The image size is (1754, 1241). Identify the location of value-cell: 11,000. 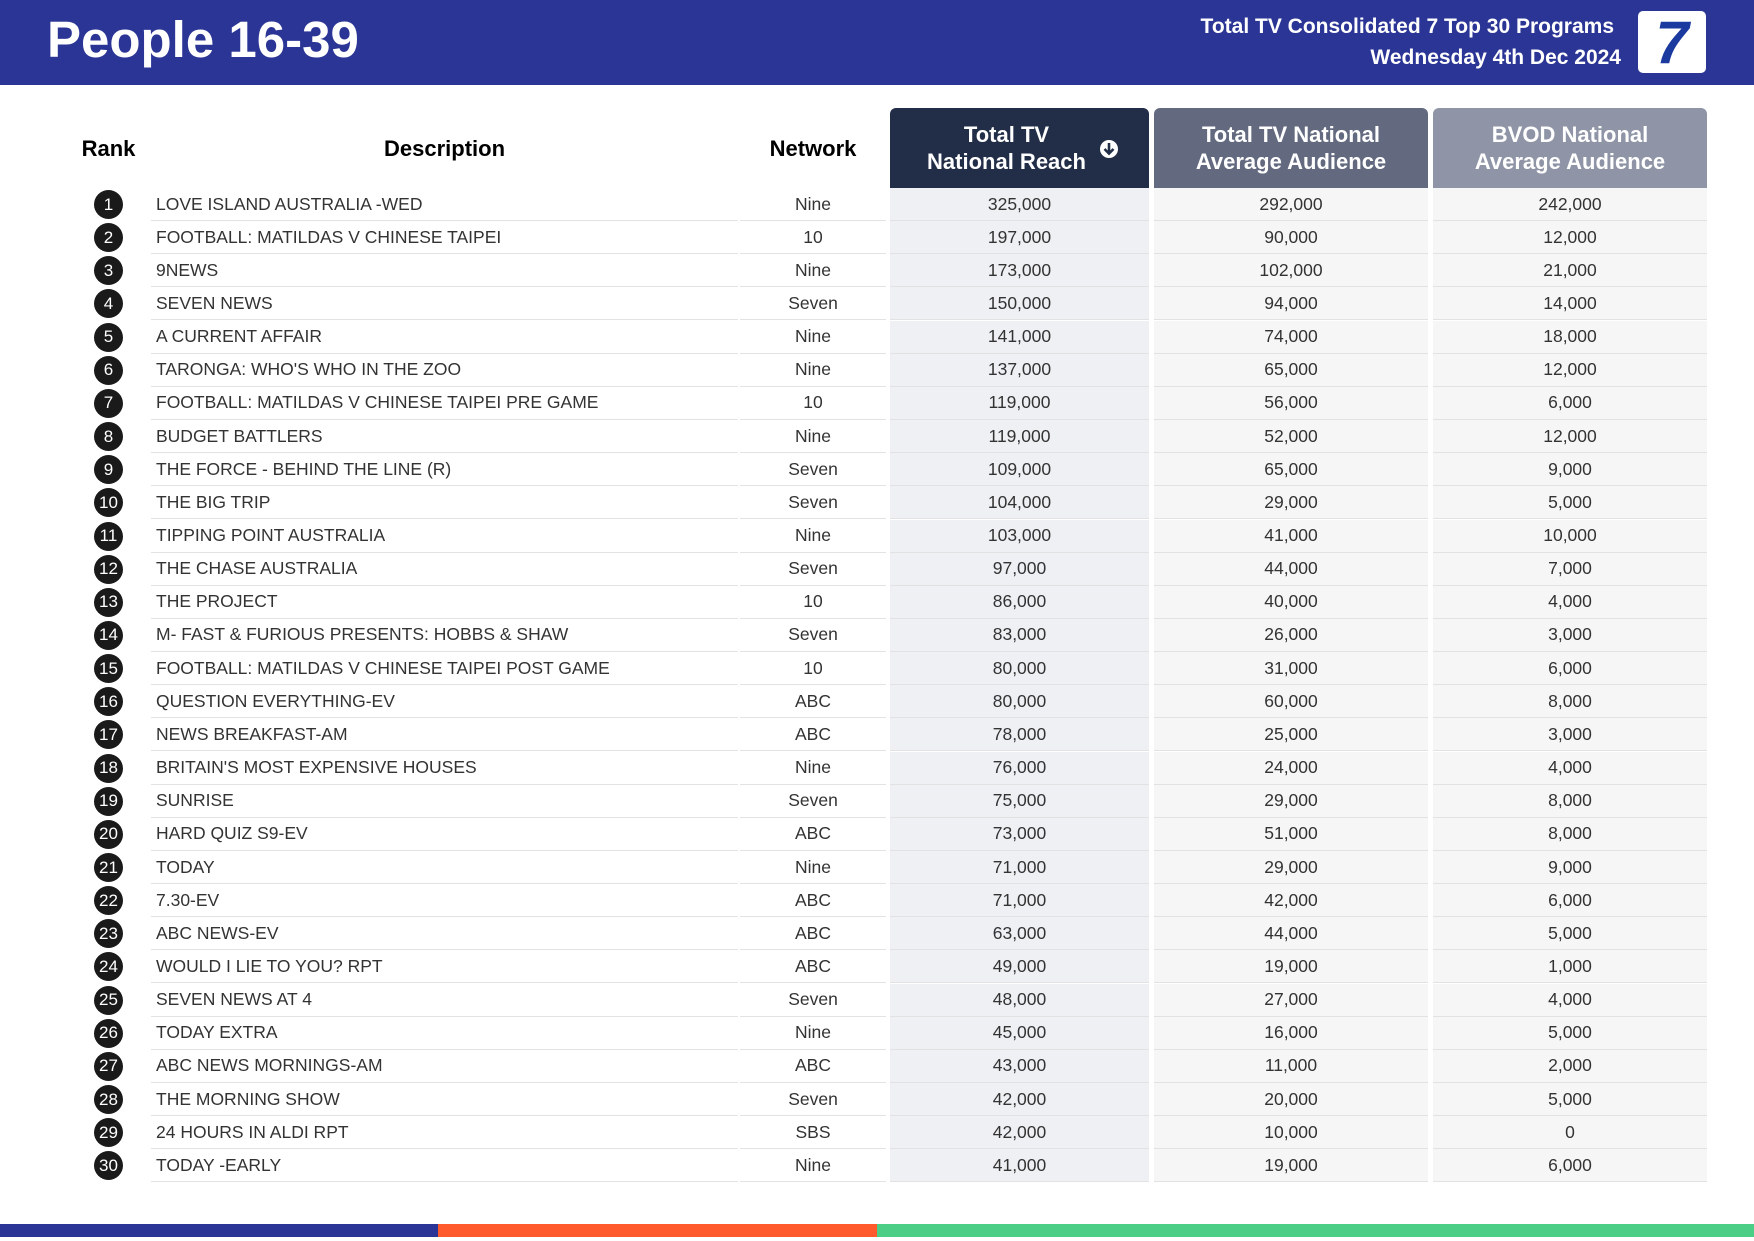
(1291, 1066).